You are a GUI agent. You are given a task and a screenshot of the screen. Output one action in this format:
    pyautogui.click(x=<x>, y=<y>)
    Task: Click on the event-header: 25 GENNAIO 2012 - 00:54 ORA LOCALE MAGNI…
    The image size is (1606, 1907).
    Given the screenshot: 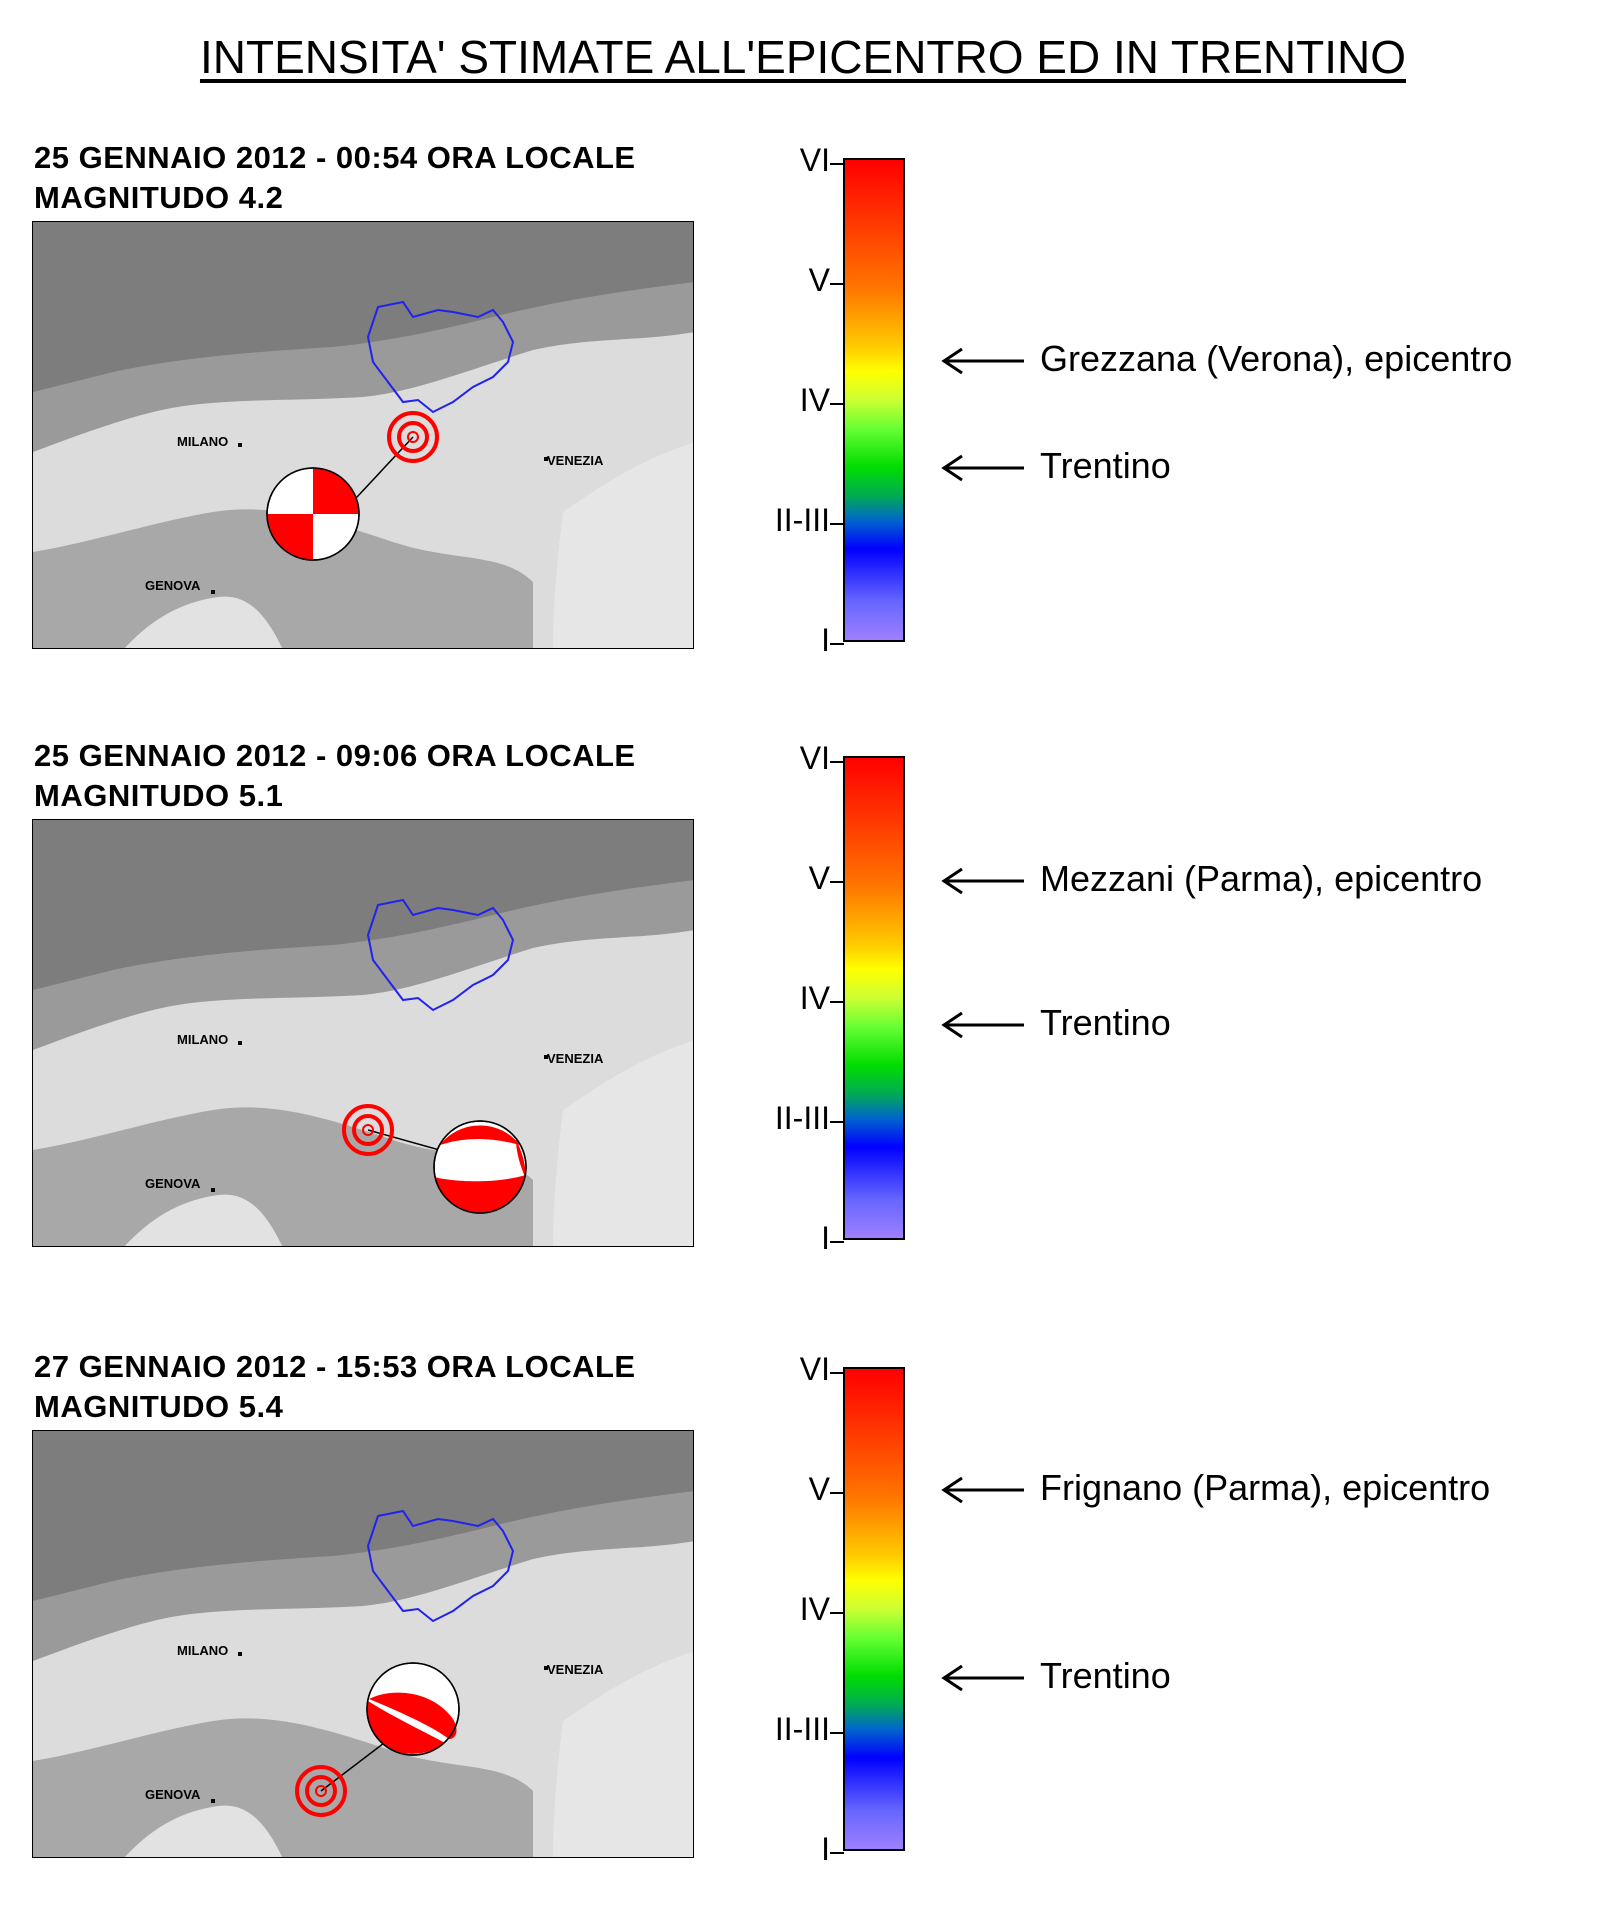 What is the action you would take?
    pyautogui.click(x=335, y=178)
    